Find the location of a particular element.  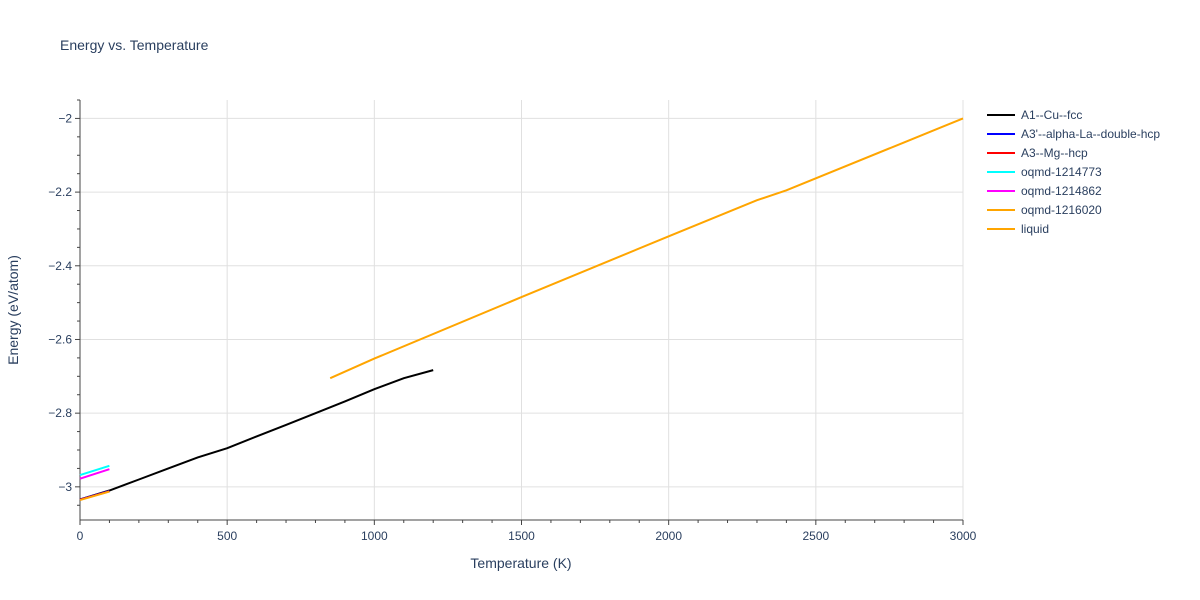

legend-item: liquid is located at coordinates (1018, 229).